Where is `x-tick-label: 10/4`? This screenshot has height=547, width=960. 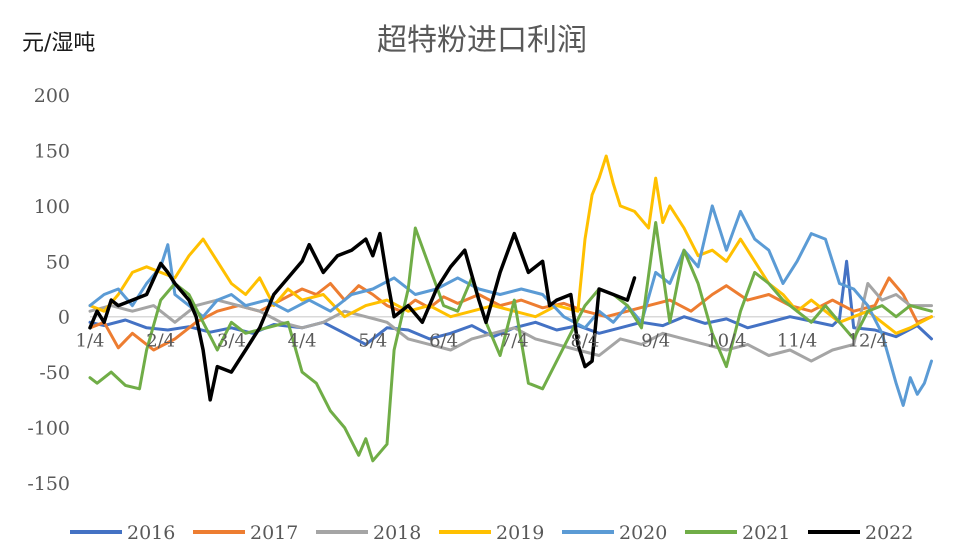
x-tick-label: 10/4 is located at coordinates (726, 341).